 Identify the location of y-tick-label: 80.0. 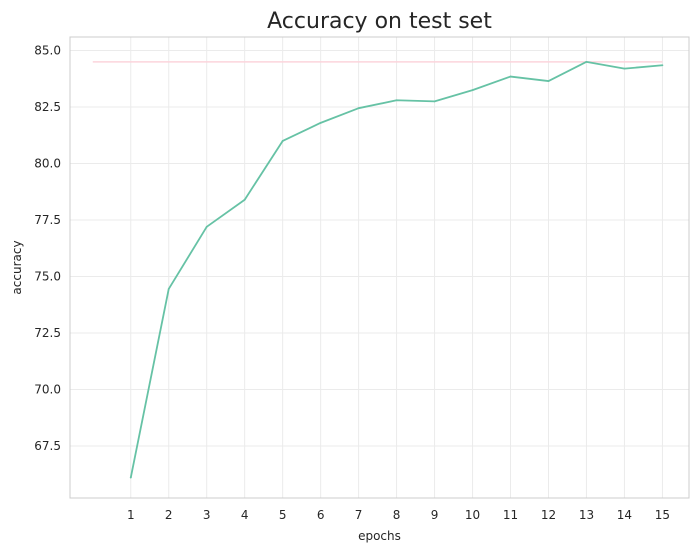
(47, 164).